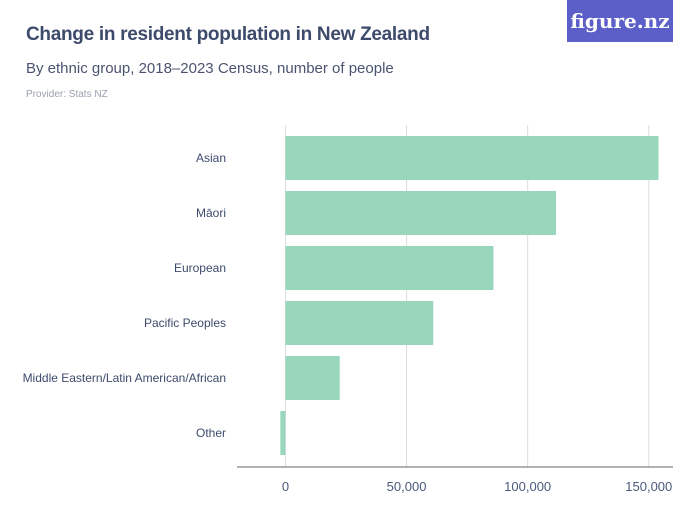 Image resolution: width=700 pixels, height=525 pixels. What do you see at coordinates (407, 486) in the screenshot?
I see `x-tick-label: 50,000` at bounding box center [407, 486].